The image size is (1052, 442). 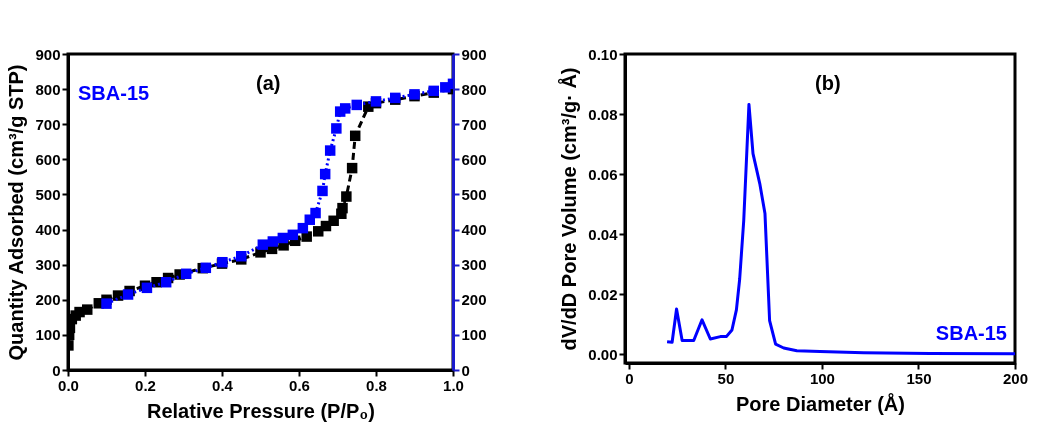 What do you see at coordinates (629, 378) in the screenshot?
I see `x-tick-label: 0` at bounding box center [629, 378].